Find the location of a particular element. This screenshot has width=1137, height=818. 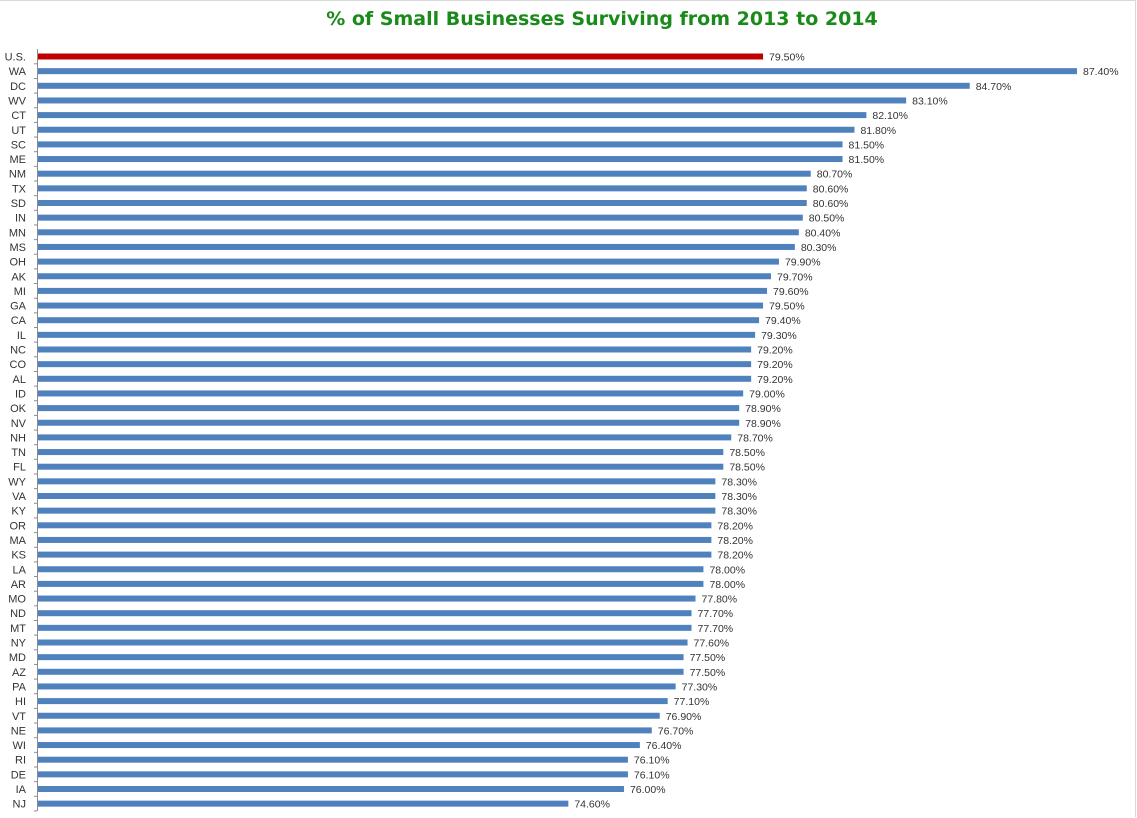

category-tick-label: WA is located at coordinates (18, 72).